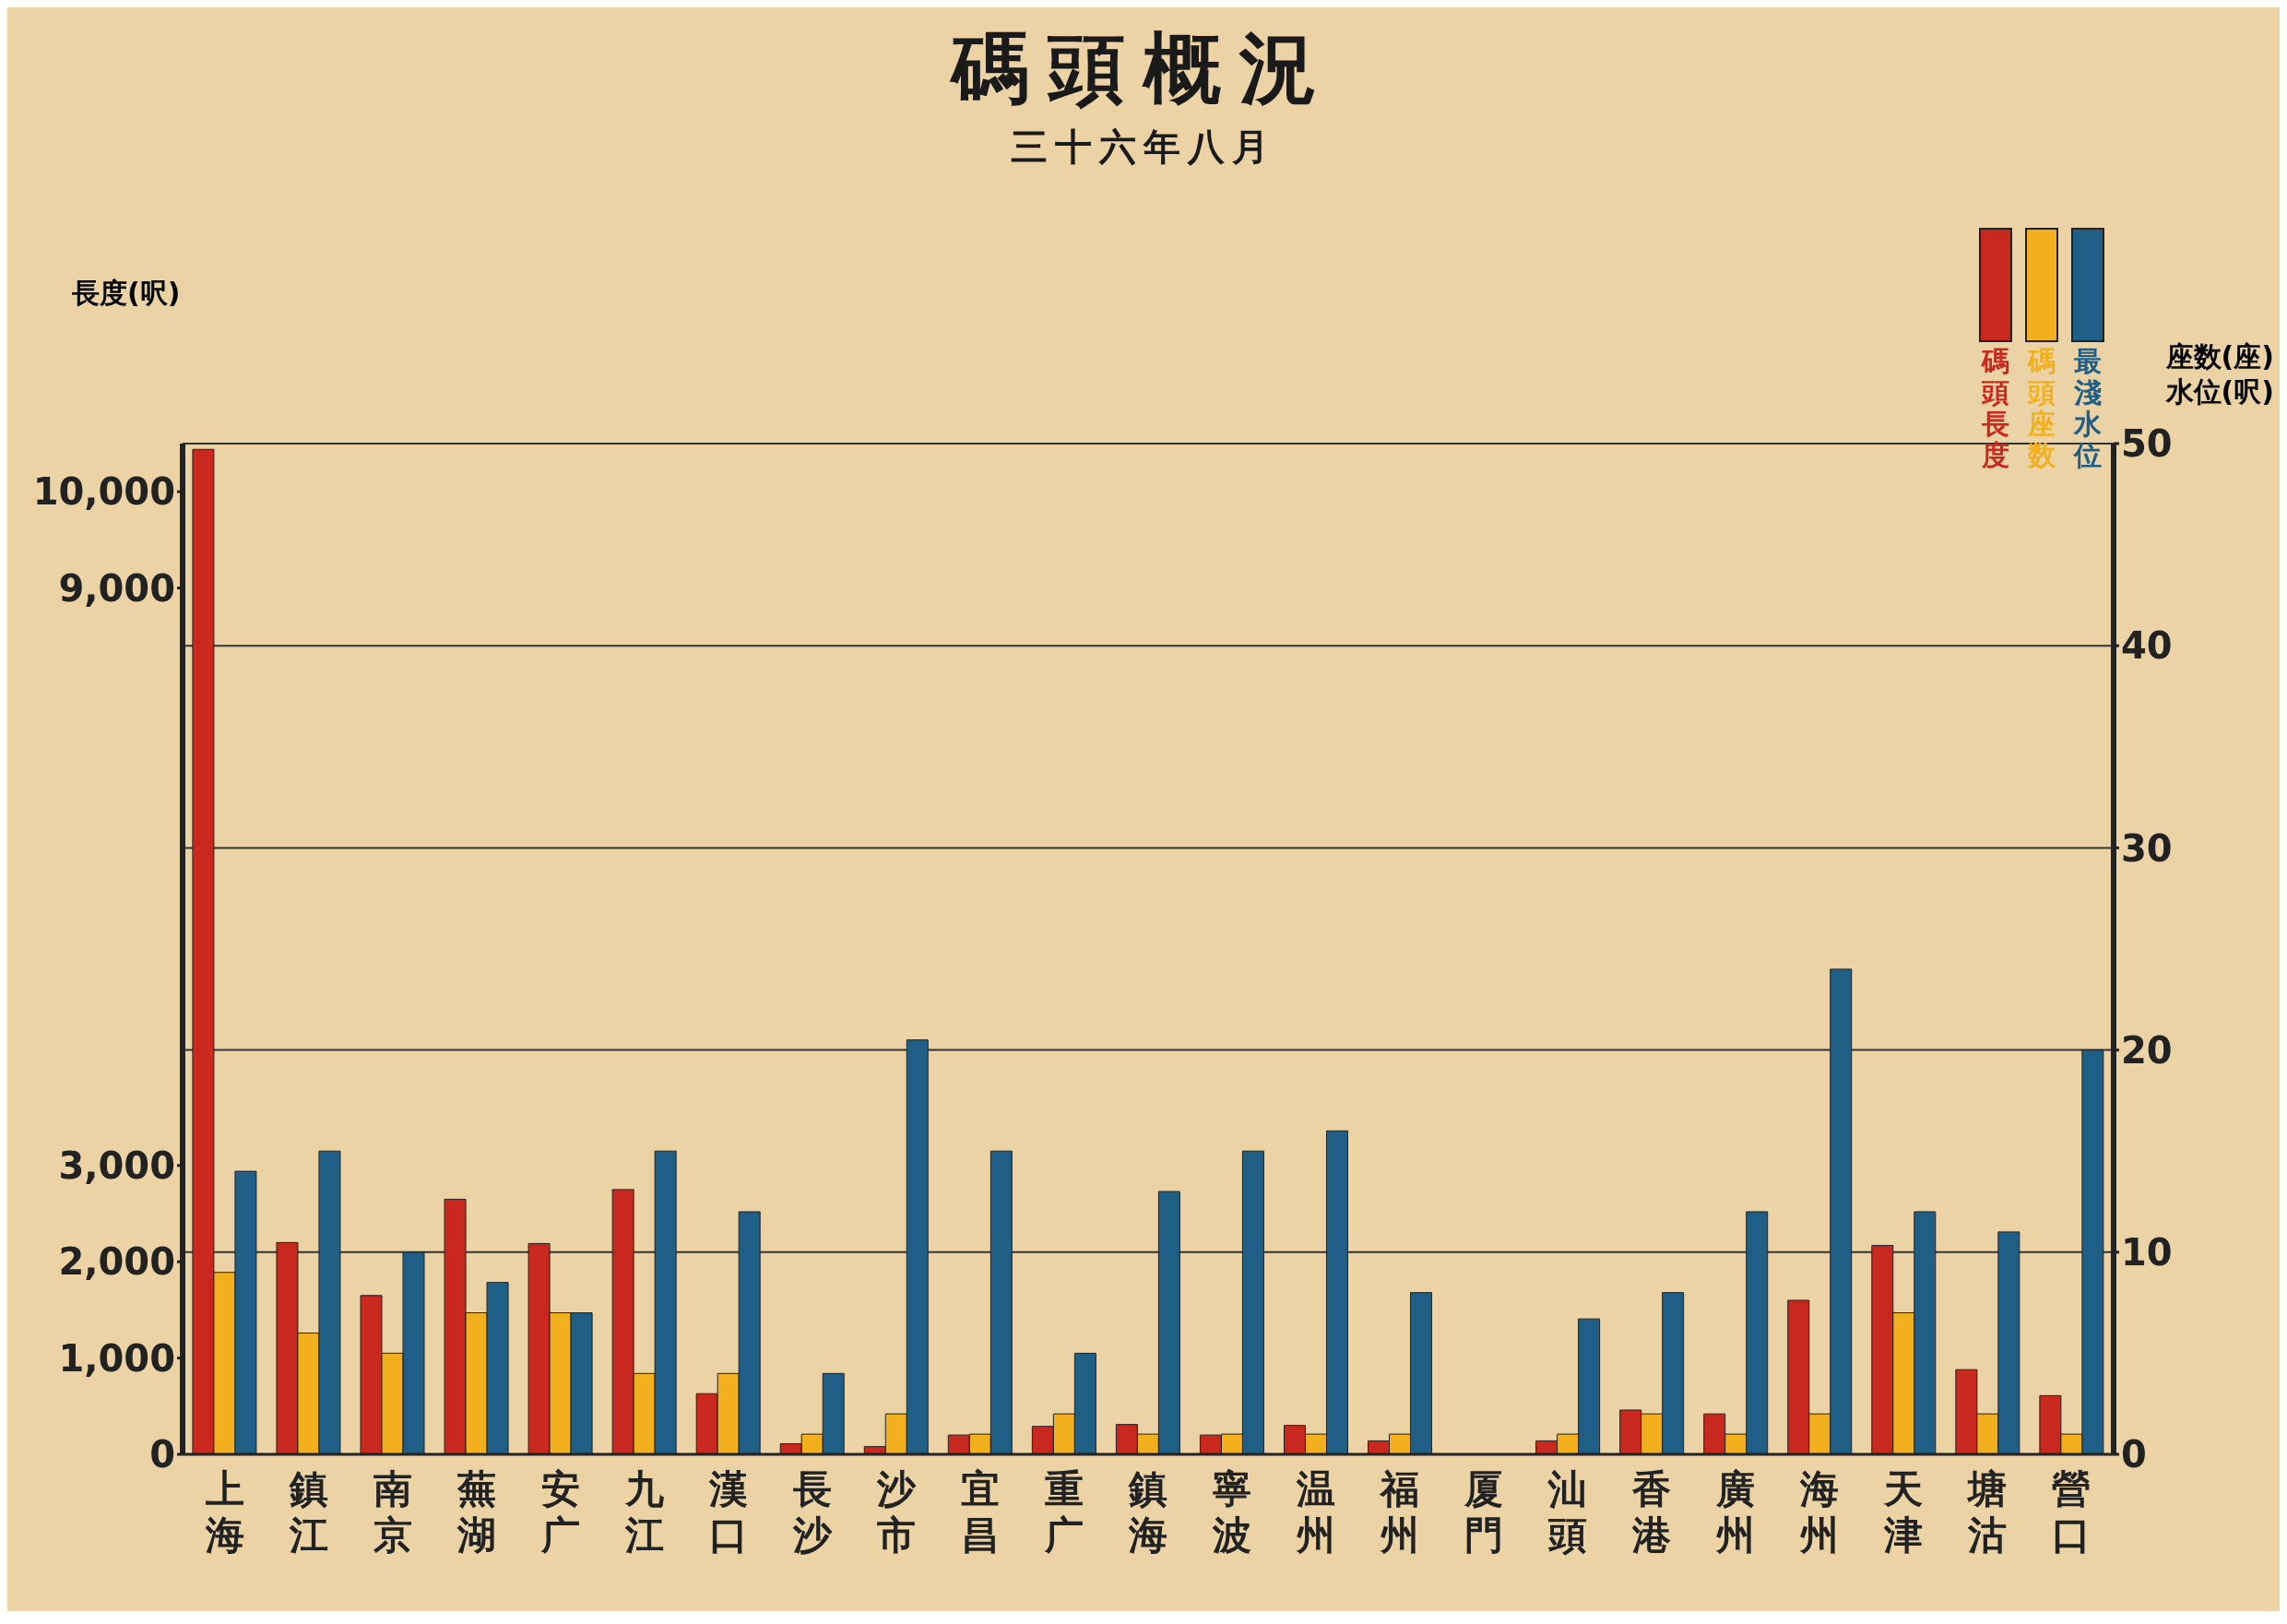  I want to click on x-tick-label: 天津, so click(1903, 1512).